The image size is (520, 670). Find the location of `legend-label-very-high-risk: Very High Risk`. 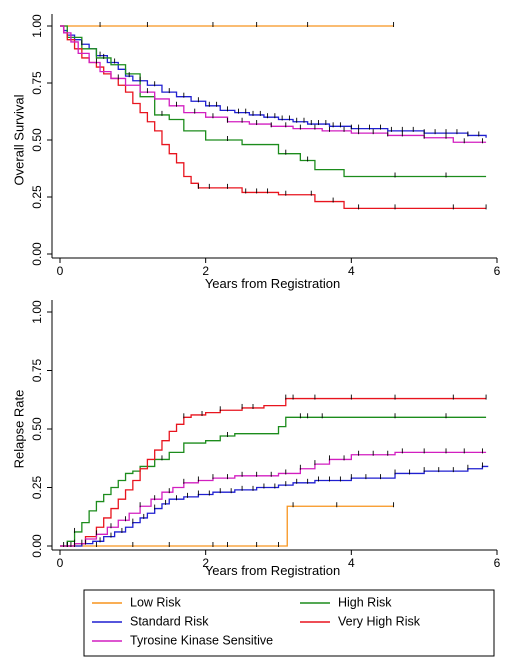

legend-label-very-high-risk: Very High Risk is located at coordinates (379, 621).